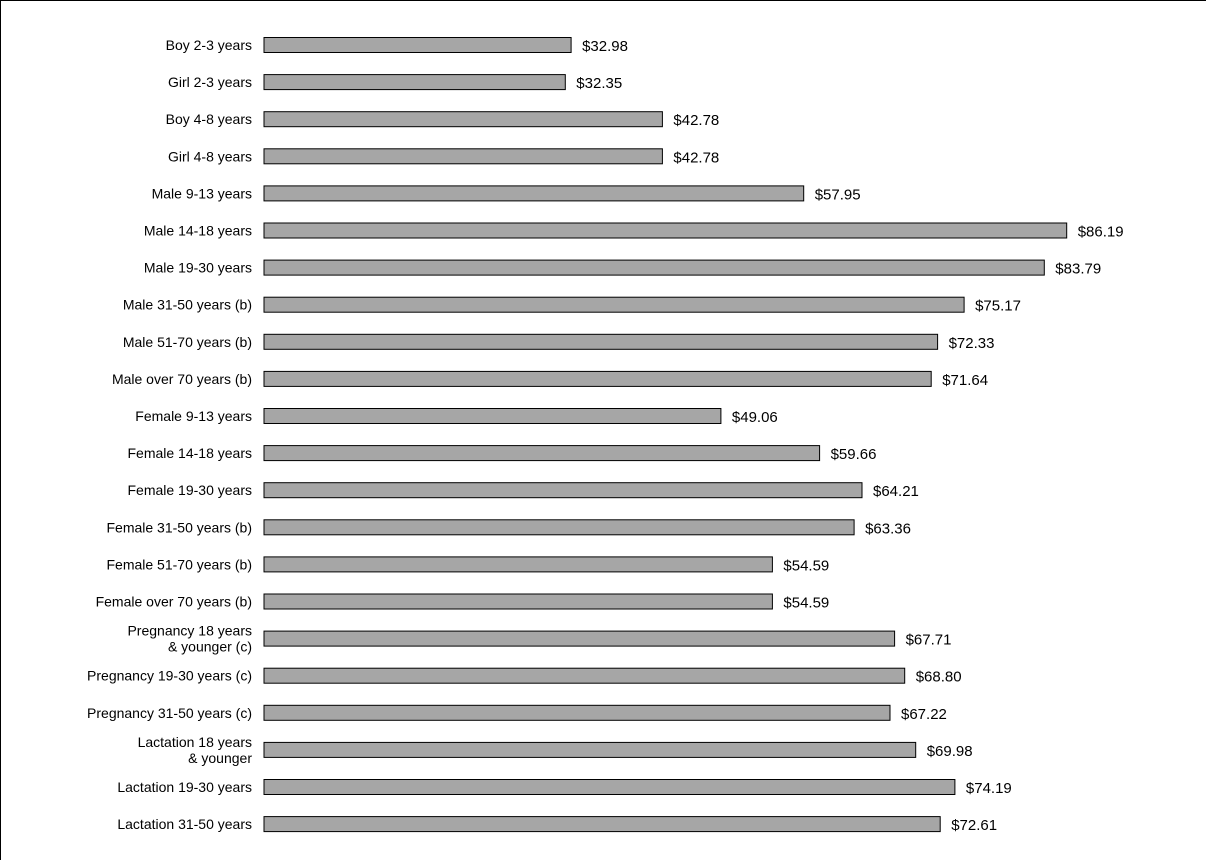  What do you see at coordinates (989, 788) in the screenshot?
I see `value-label-20: $74.19` at bounding box center [989, 788].